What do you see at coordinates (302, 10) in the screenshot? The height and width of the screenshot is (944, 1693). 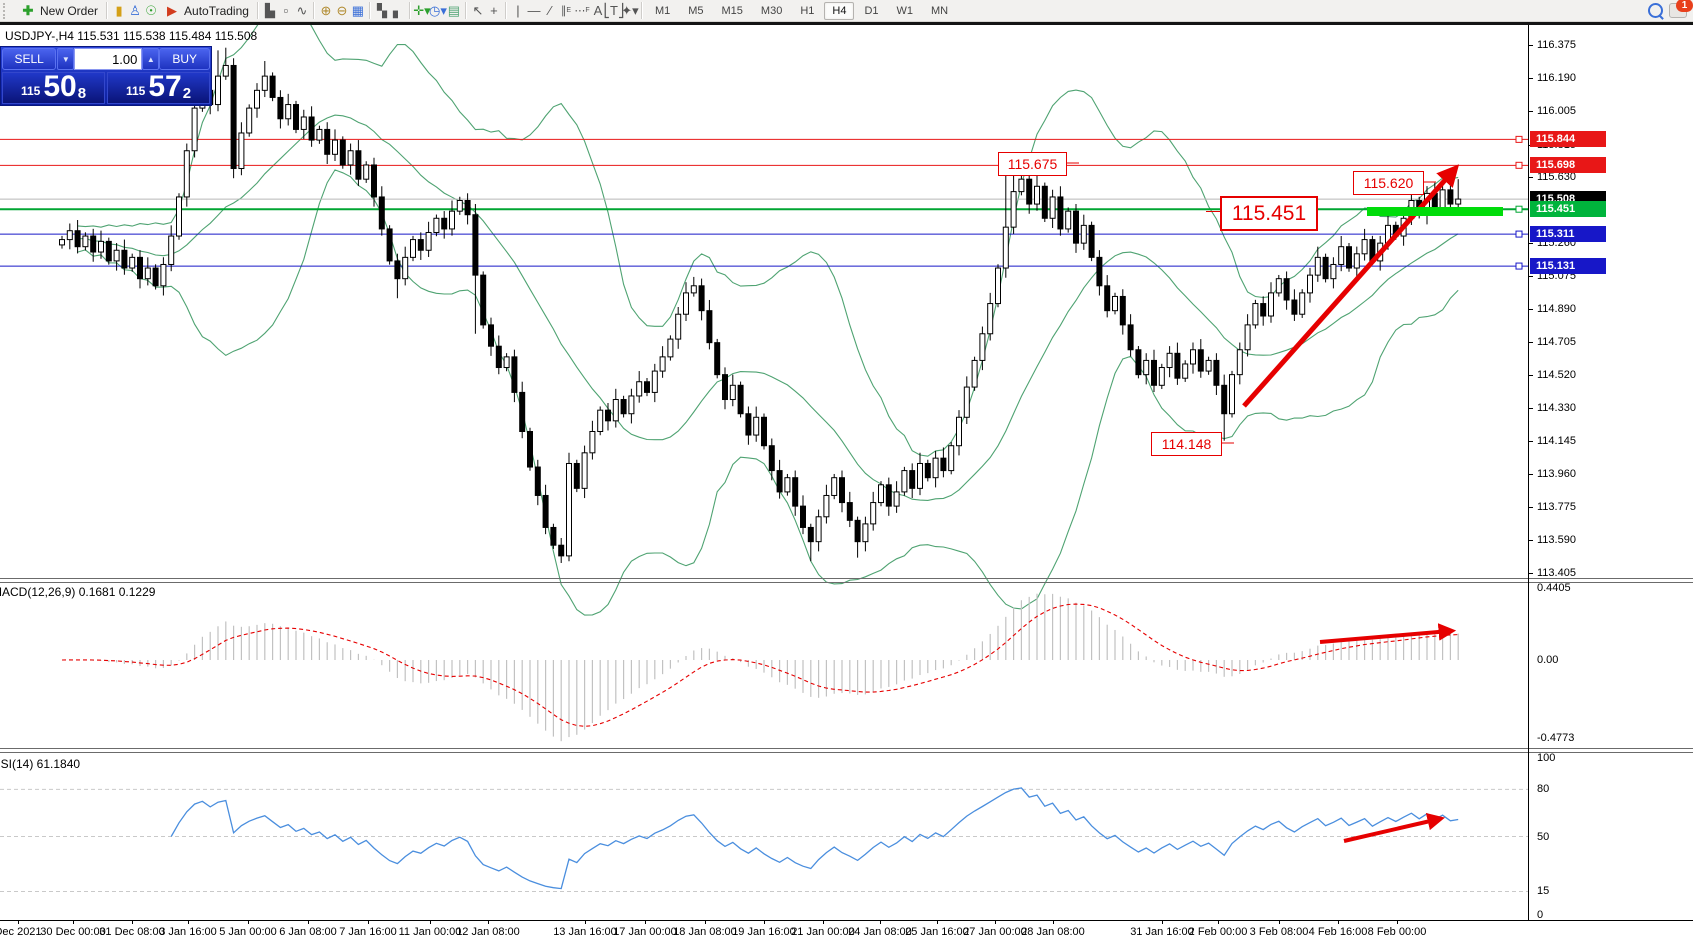 I see `line-chart-icon: ∿` at bounding box center [302, 10].